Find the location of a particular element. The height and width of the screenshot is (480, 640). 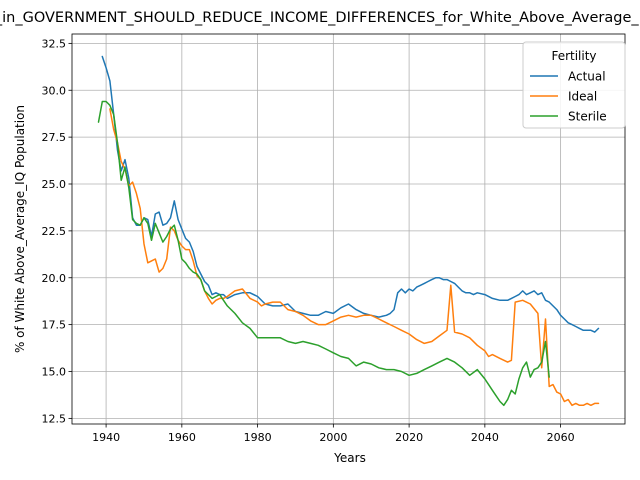

x-tick-label: 1940 is located at coordinates (106, 437).